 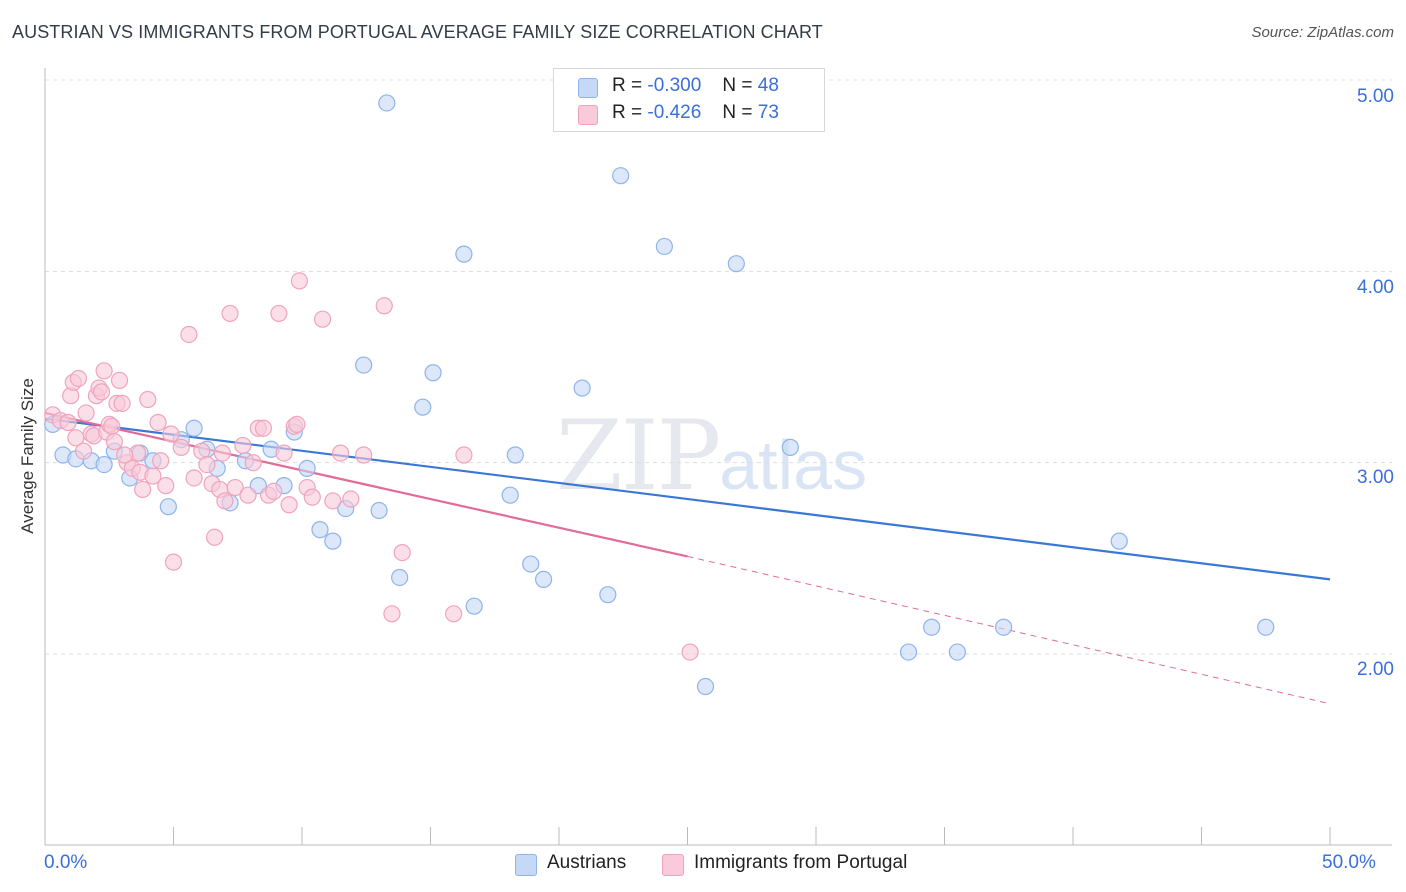 What do you see at coordinates (768, 85) in the screenshot?
I see `legend-n-value: 48` at bounding box center [768, 85].